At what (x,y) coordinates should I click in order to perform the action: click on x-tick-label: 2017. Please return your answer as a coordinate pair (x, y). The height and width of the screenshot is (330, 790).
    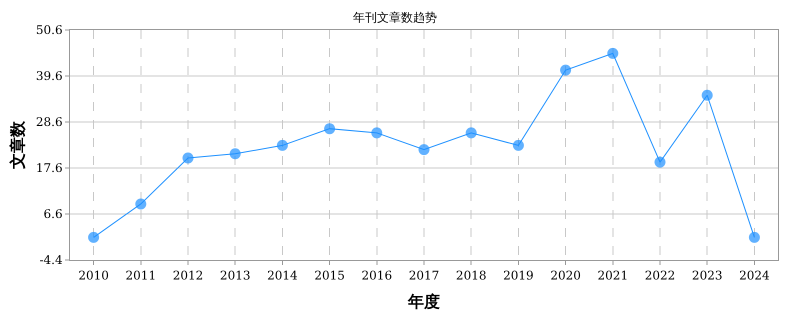
    Looking at the image, I should click on (424, 275).